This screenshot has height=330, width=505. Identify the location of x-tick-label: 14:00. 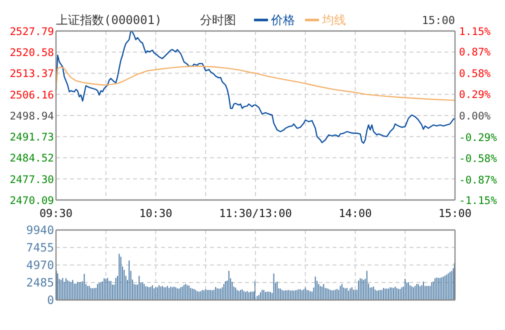
(355, 213).